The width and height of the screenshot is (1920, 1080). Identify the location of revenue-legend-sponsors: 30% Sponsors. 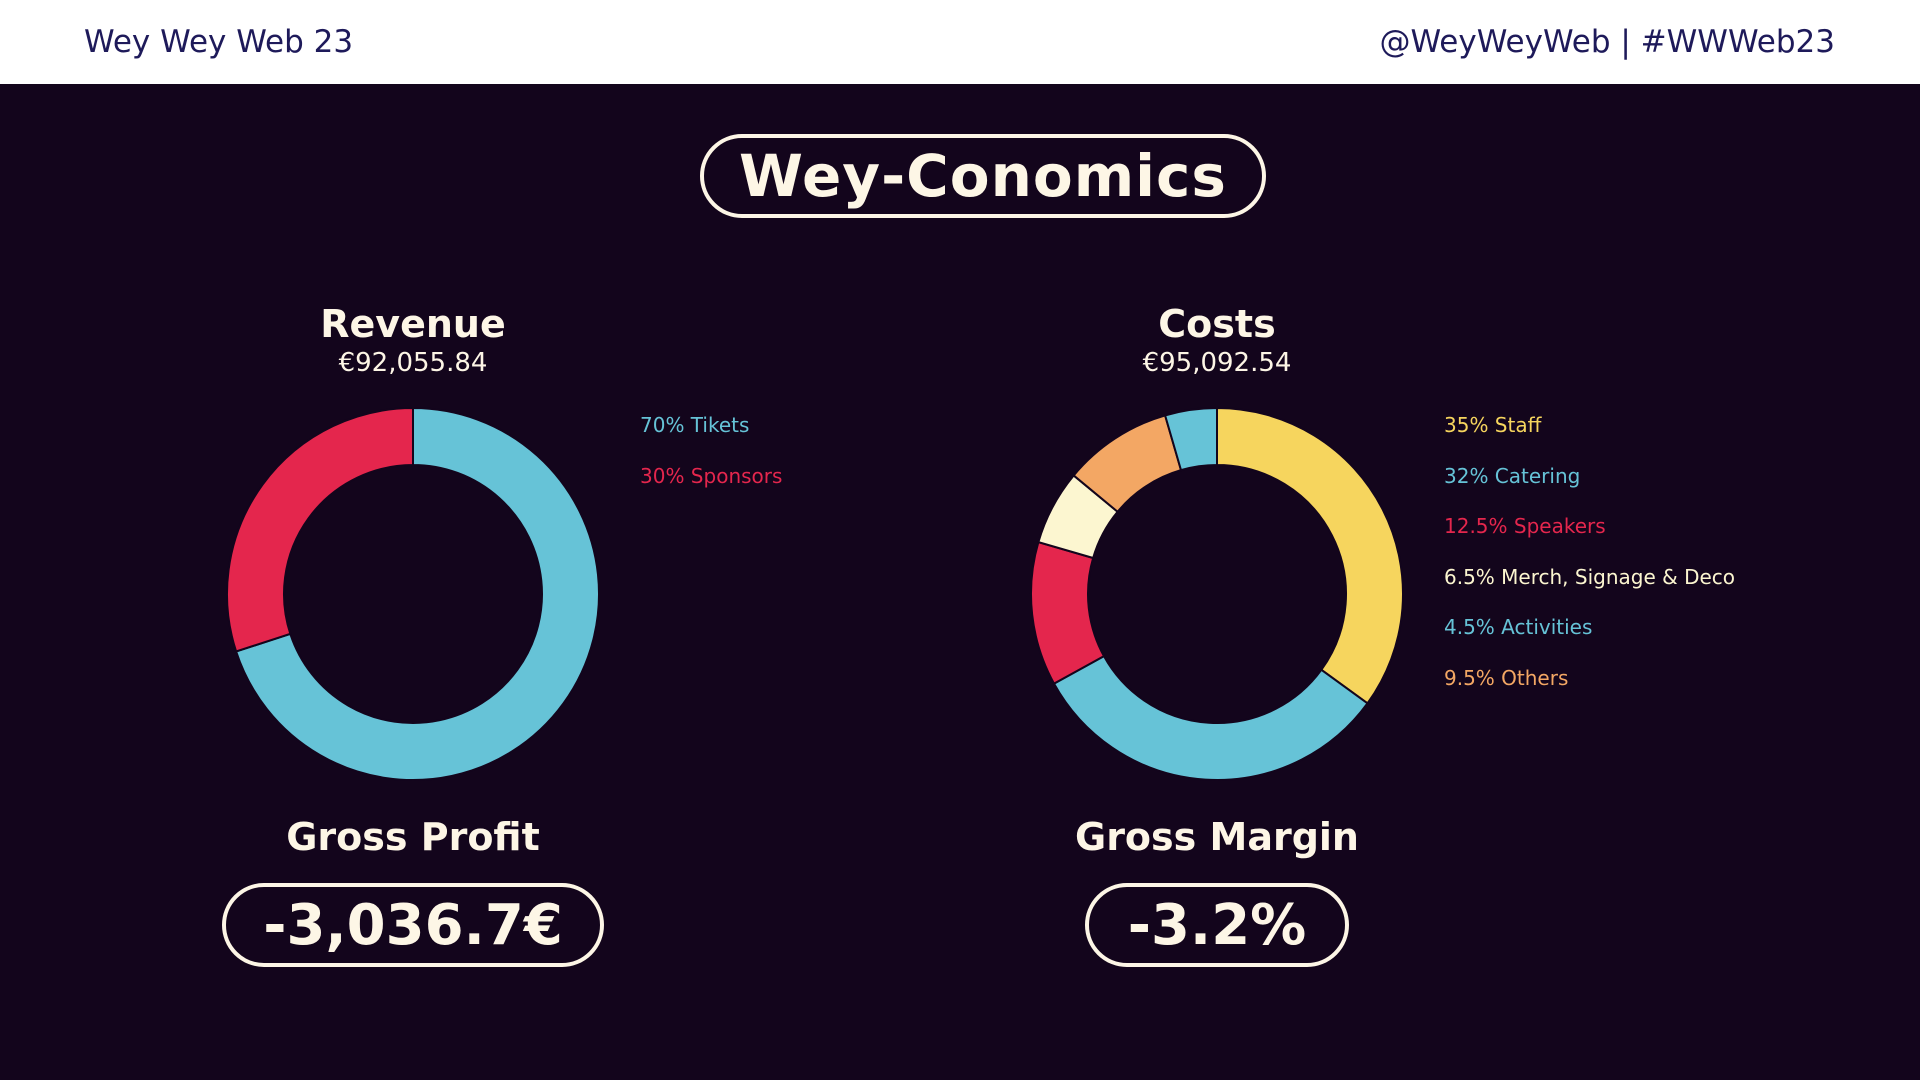
(711, 475).